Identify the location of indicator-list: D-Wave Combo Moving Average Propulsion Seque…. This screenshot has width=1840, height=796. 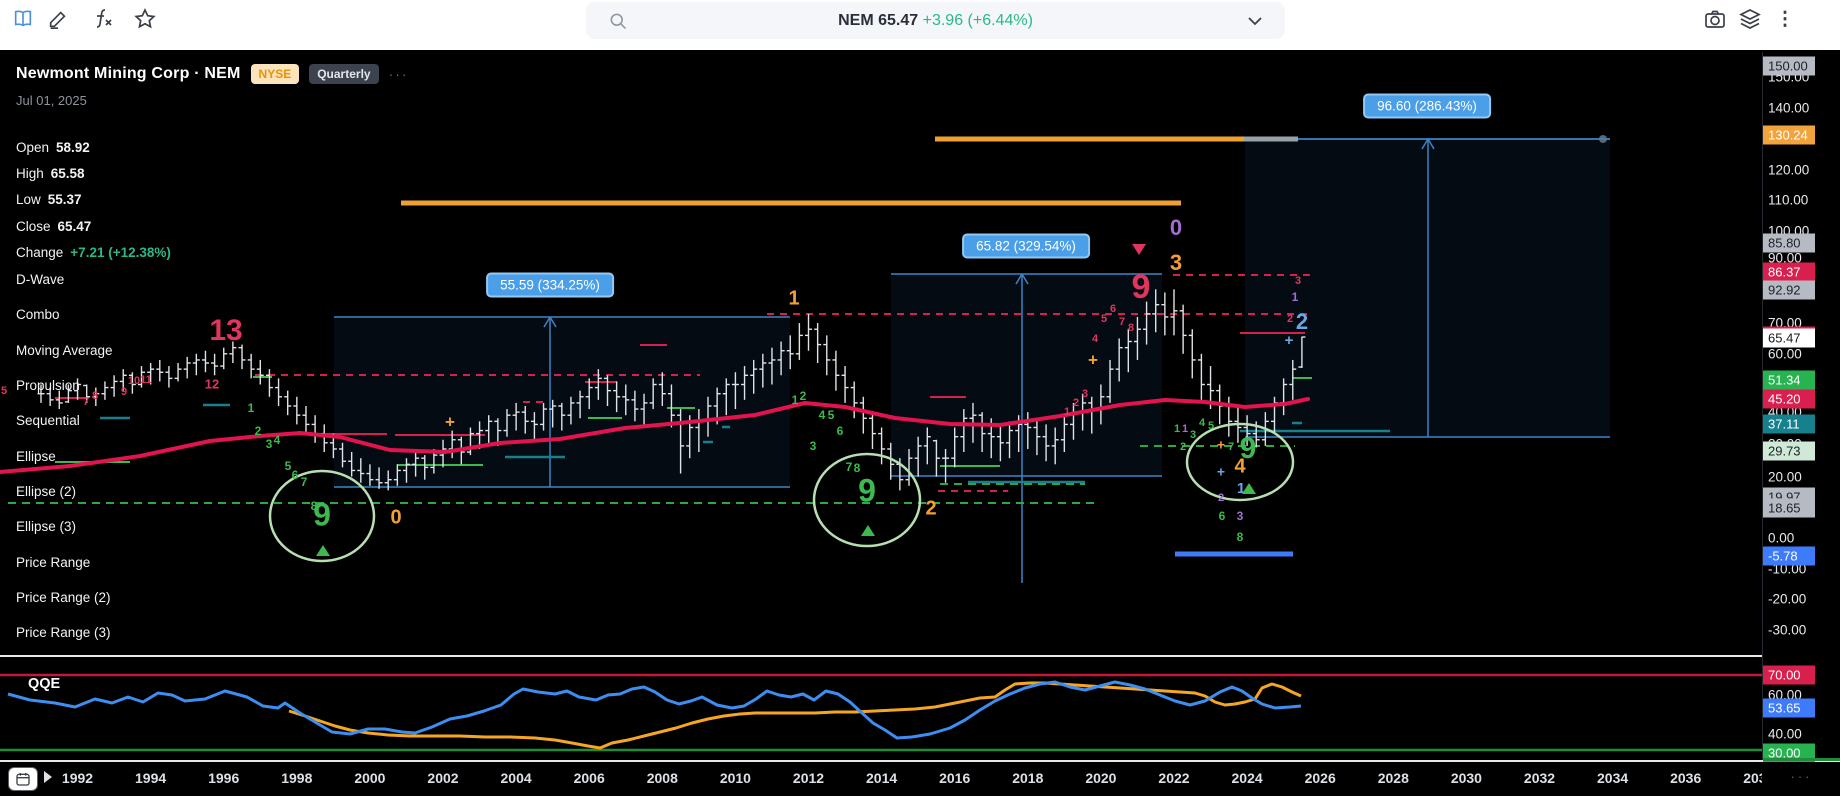
(64, 456).